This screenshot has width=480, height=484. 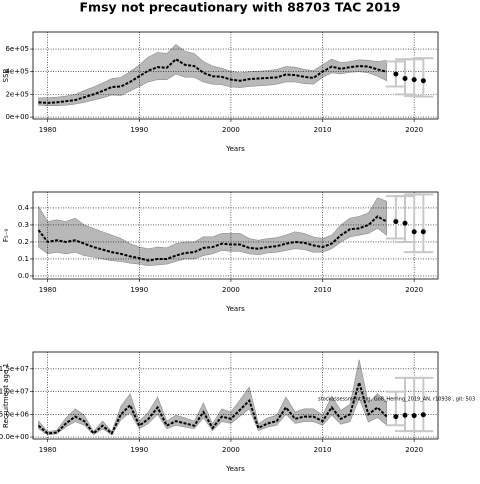 I want to click on y-tick-label: 0.2, so click(x=23, y=242).